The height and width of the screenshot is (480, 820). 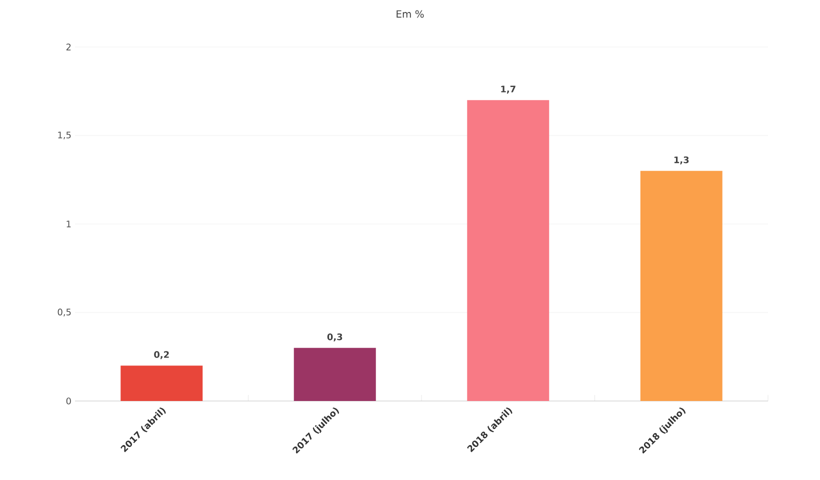 What do you see at coordinates (64, 312) in the screenshot?
I see `y-tick-label: 0,5` at bounding box center [64, 312].